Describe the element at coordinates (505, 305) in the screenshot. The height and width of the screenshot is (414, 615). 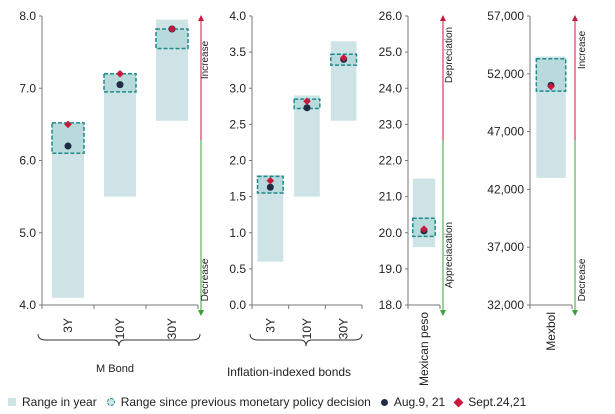
I see `y-tick-label-3: 32,000` at that location.